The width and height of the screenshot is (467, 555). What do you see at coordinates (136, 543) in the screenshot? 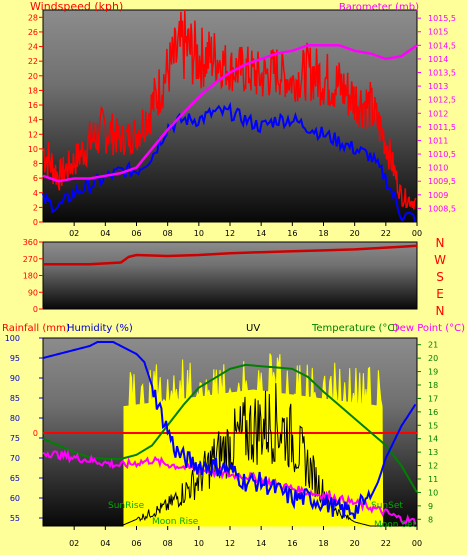
I see `temp-x-tick: 06` at bounding box center [136, 543].